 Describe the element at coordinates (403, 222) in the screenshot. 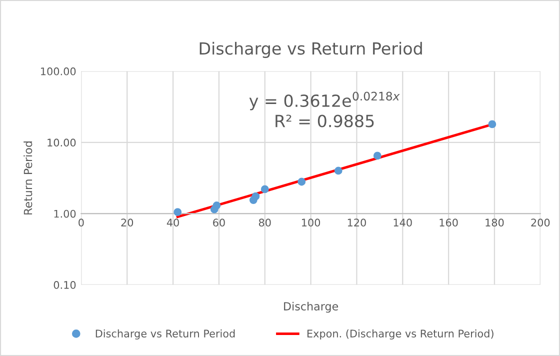

I see `x-tick-label: 140` at that location.